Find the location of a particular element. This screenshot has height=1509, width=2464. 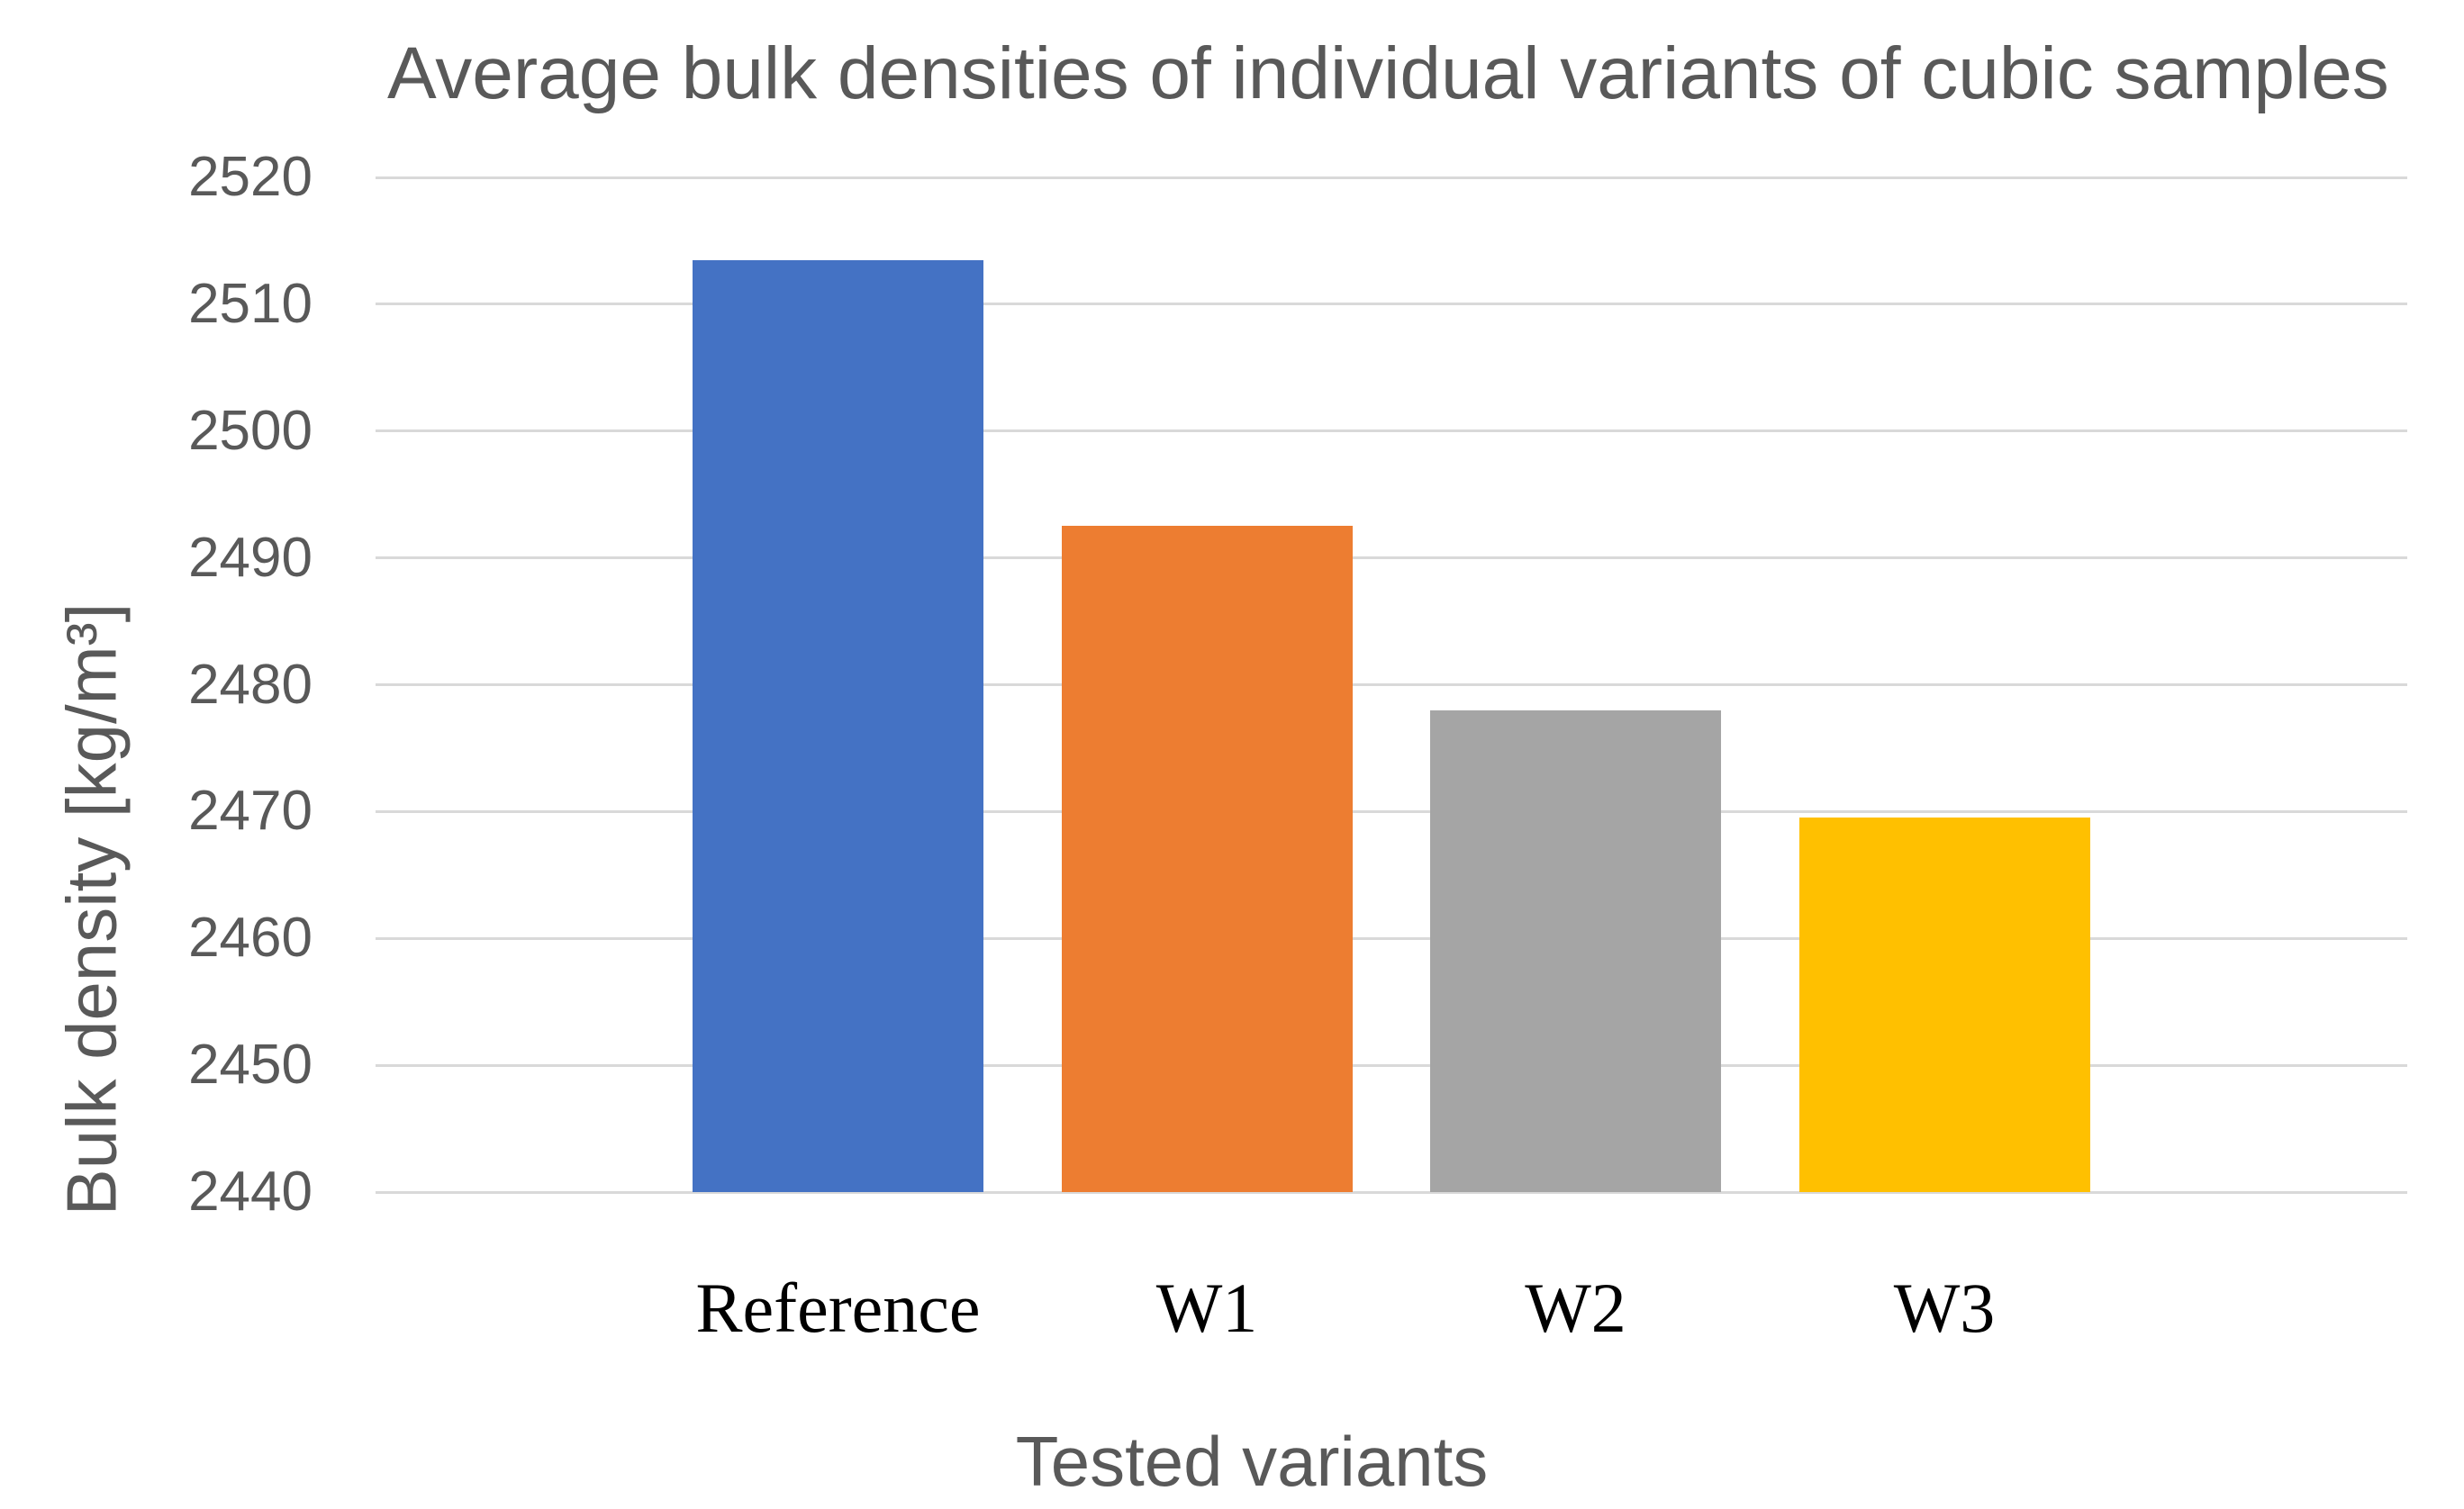

y-tick-label-2470: 2470 is located at coordinates (251, 811).